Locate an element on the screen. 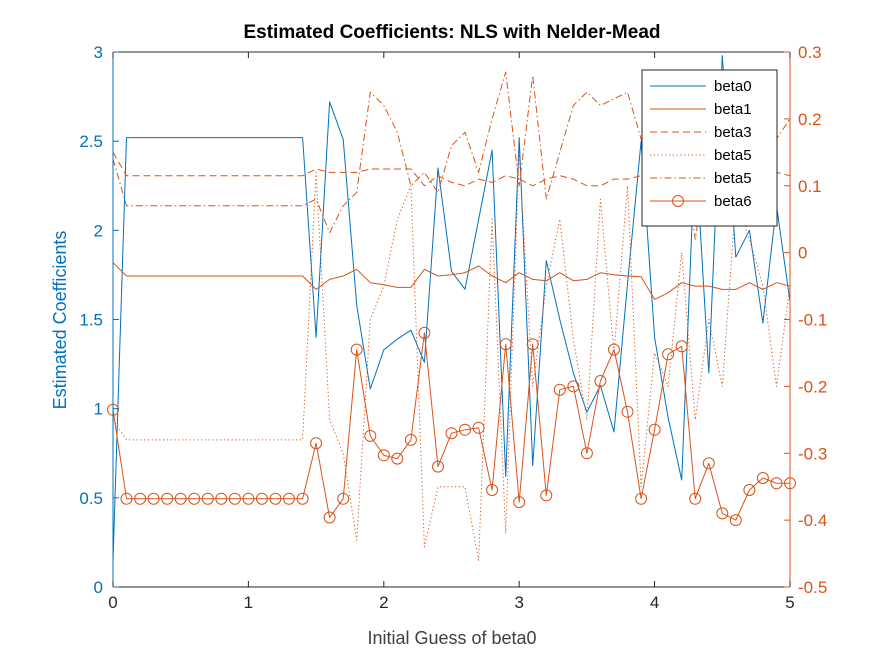  y-left-tick-label: 3 is located at coordinates (98, 52).